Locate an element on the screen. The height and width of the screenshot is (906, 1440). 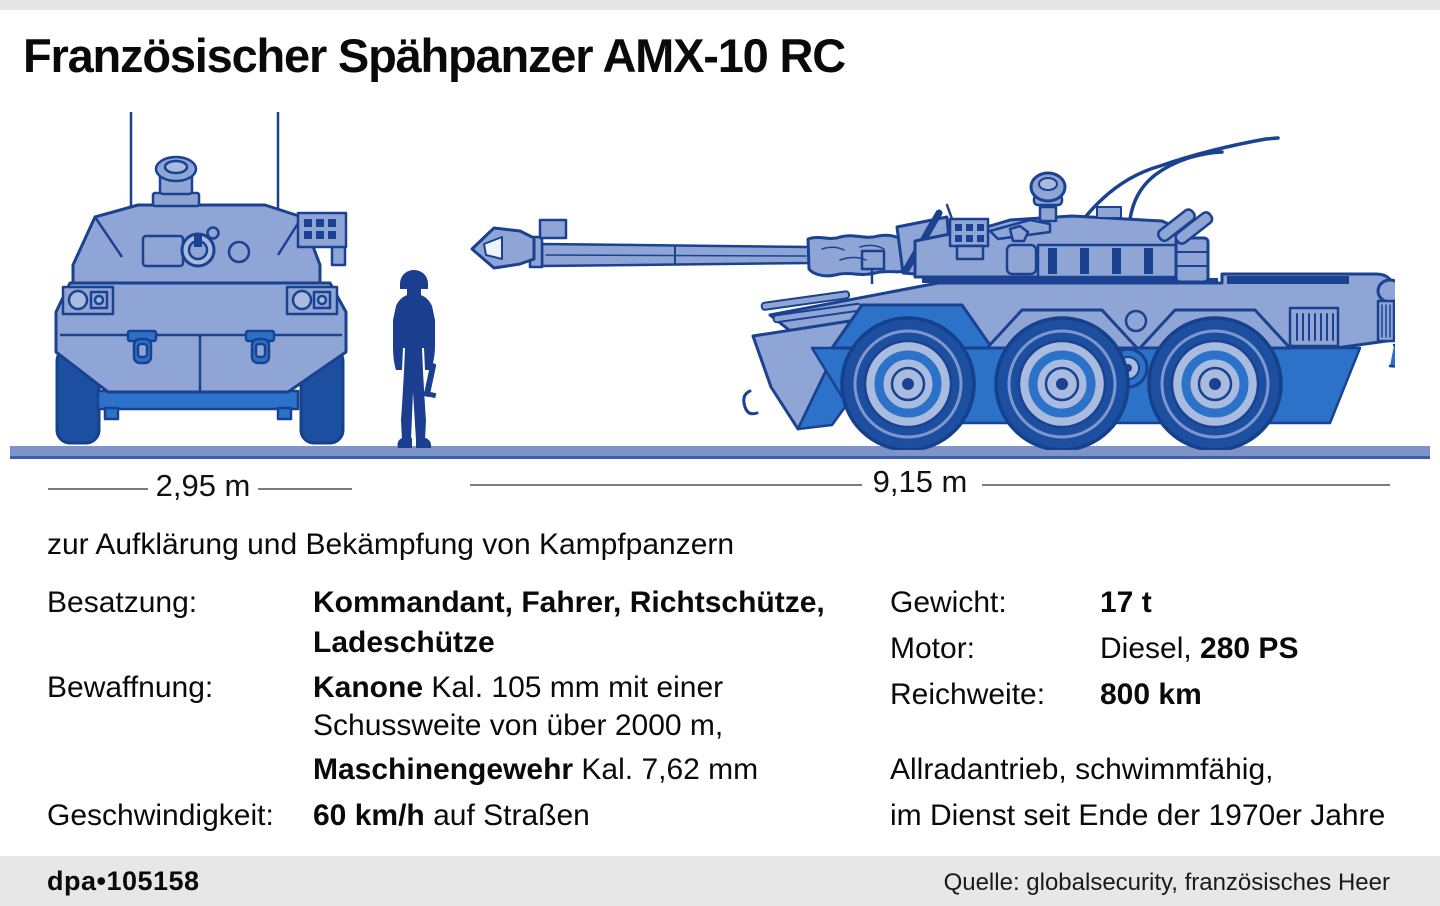
kanone-rest: Kal. 105 mm mit einer is located at coordinates (573, 687).